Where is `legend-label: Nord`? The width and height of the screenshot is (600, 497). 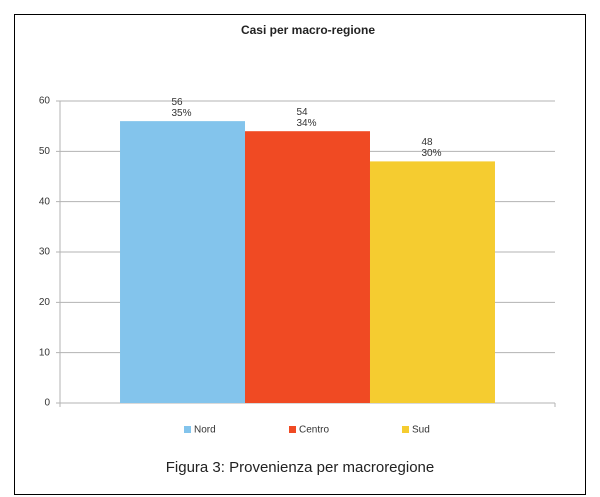 legend-label: Nord is located at coordinates (205, 430).